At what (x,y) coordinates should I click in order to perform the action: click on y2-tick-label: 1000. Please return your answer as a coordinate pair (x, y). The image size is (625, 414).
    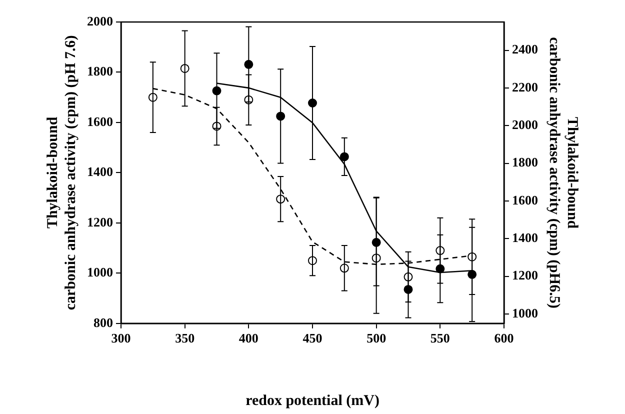
    Looking at the image, I should click on (525, 312).